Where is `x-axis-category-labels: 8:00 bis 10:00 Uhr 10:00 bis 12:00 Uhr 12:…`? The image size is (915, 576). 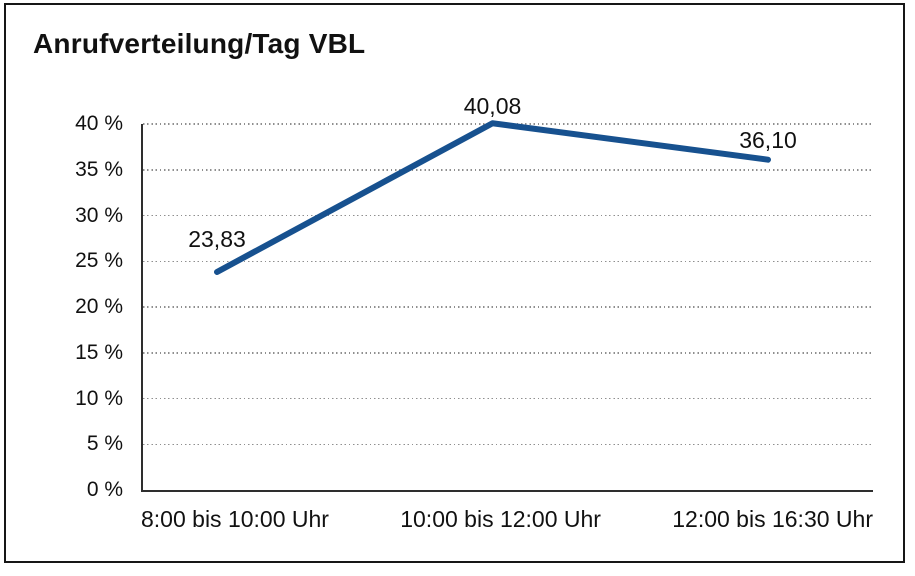 x-axis-category-labels: 8:00 bis 10:00 Uhr 10:00 bis 12:00 Uhr 12:… is located at coordinates (507, 519).